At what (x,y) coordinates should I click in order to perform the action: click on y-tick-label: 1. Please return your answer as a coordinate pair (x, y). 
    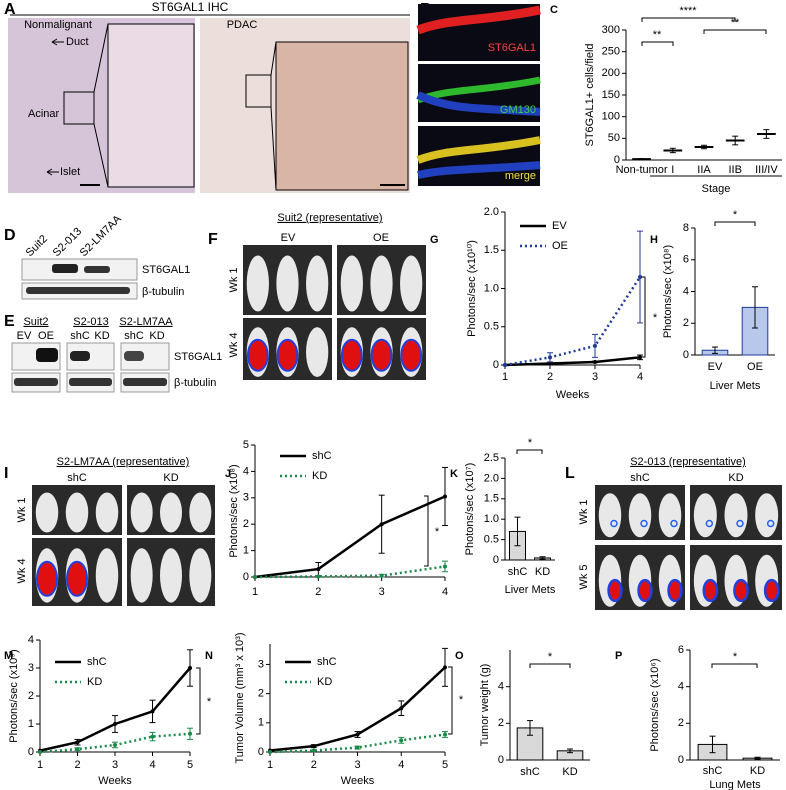
    Looking at the image, I should click on (246, 551).